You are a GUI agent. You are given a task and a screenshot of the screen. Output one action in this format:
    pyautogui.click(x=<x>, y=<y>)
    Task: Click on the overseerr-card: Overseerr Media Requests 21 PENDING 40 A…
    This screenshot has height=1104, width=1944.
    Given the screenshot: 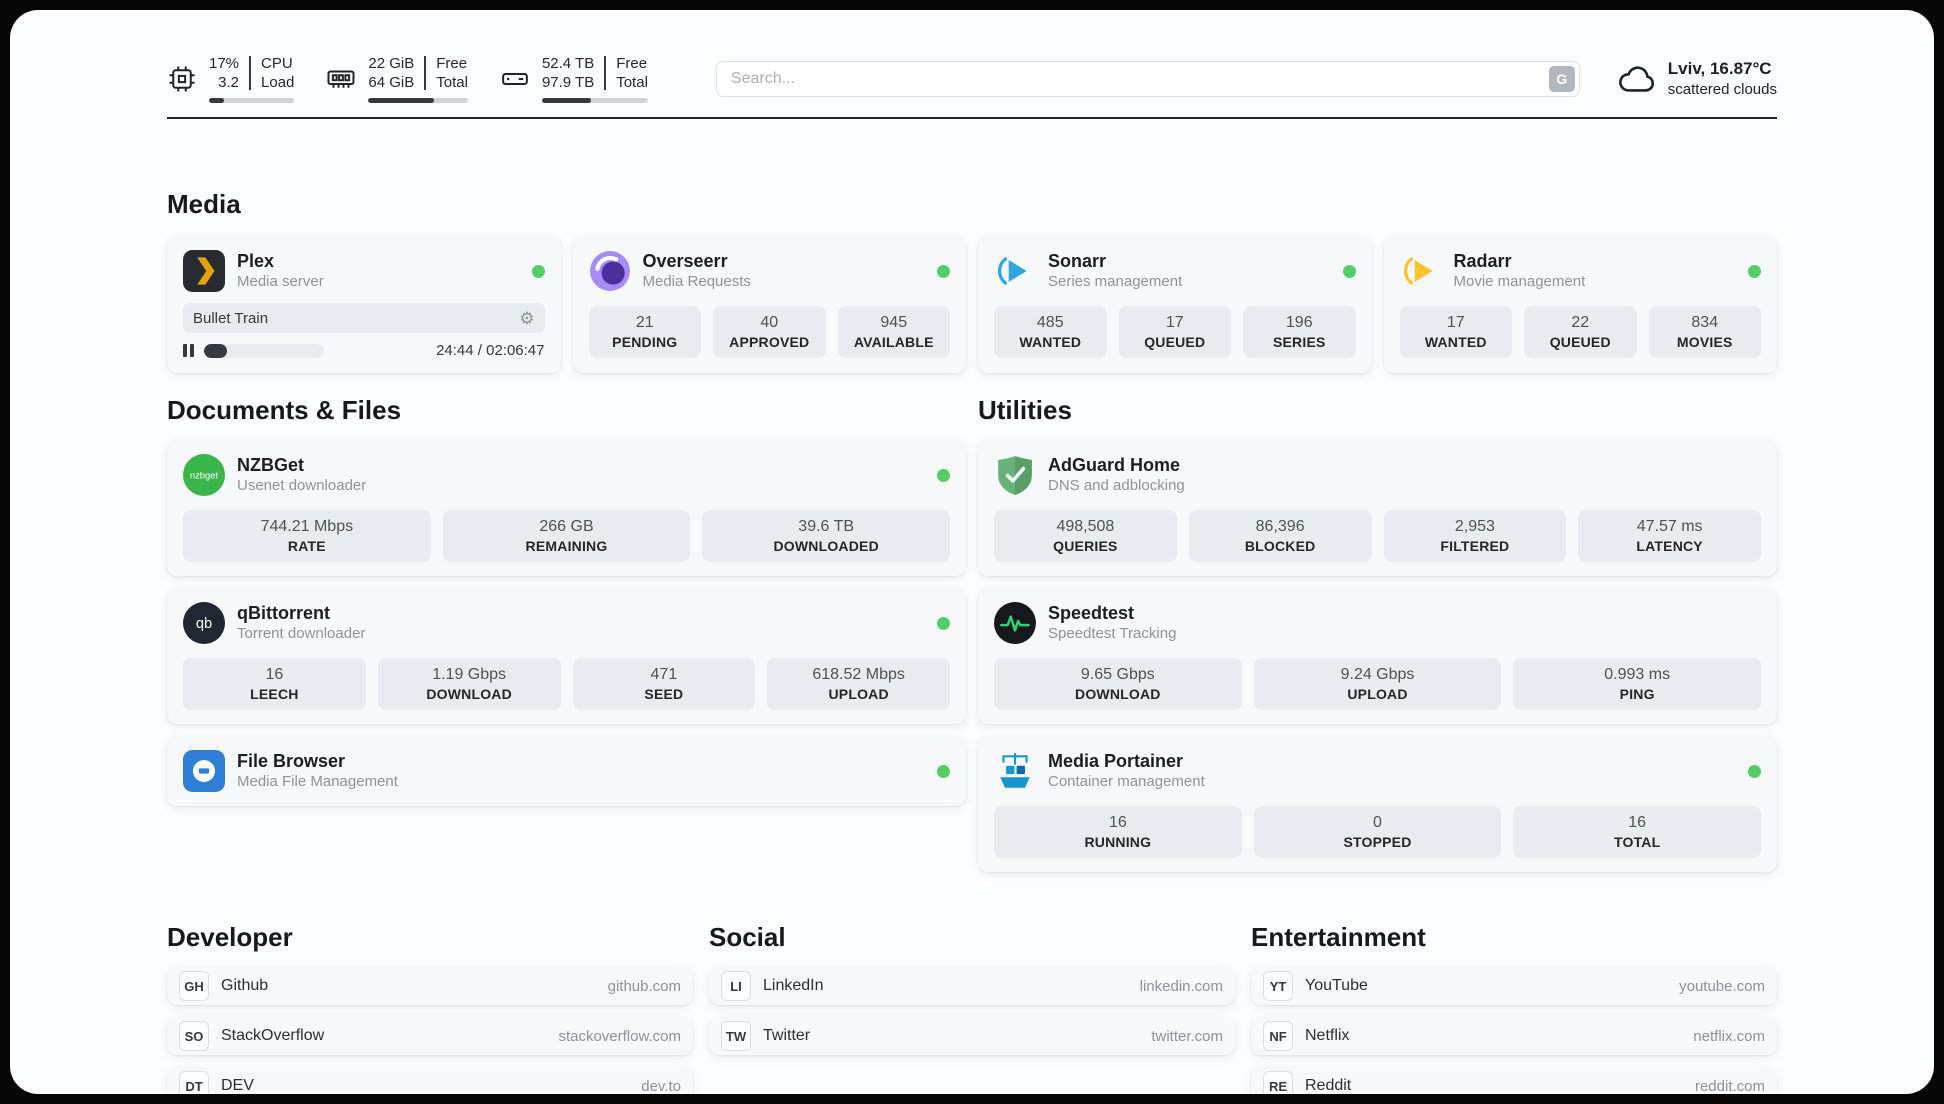 What is the action you would take?
    pyautogui.click(x=769, y=304)
    